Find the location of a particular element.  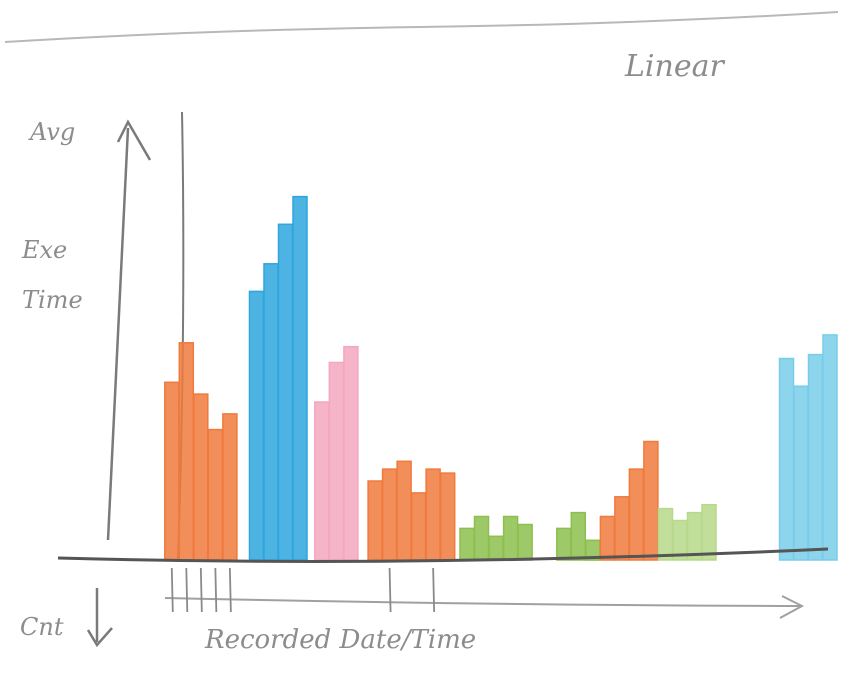

x-ticks-layer is located at coordinates (303, 590).